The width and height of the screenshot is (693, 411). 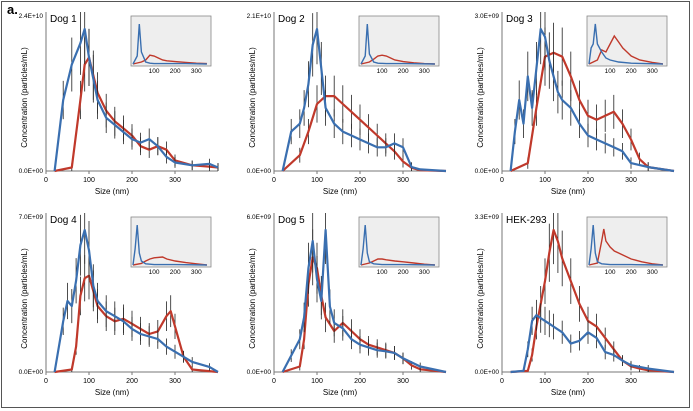 What do you see at coordinates (259, 16) in the screenshot?
I see `y-max-label: 2.1E+10` at bounding box center [259, 16].